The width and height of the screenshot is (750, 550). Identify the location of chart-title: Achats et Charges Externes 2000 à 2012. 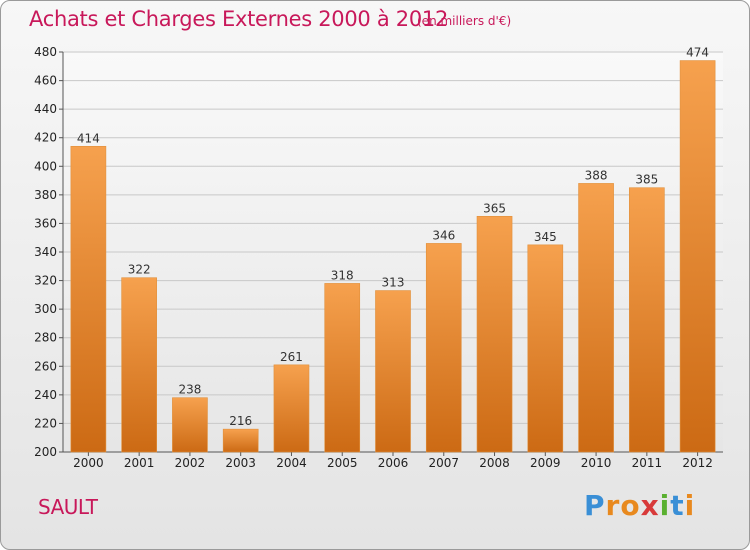
(239, 19).